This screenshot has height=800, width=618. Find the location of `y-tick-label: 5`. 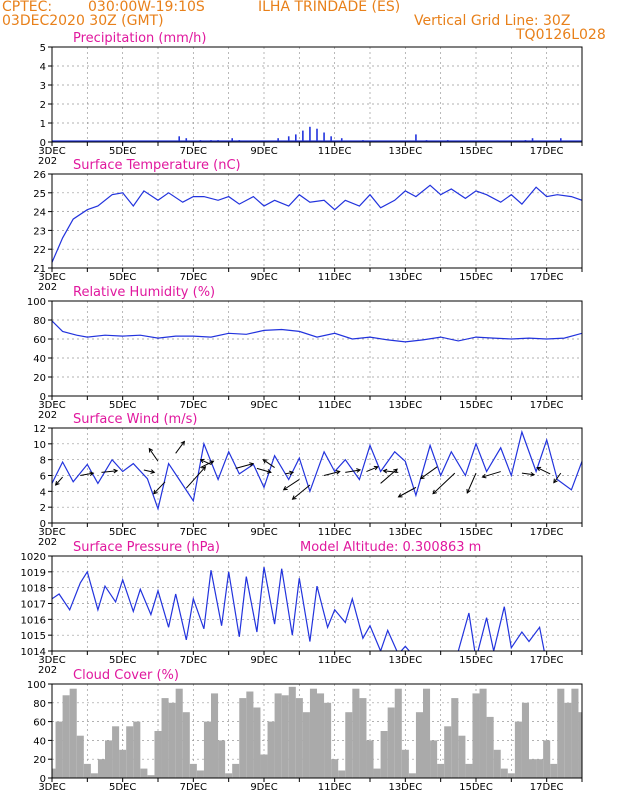

y-tick-label: 5 is located at coordinates (43, 48).